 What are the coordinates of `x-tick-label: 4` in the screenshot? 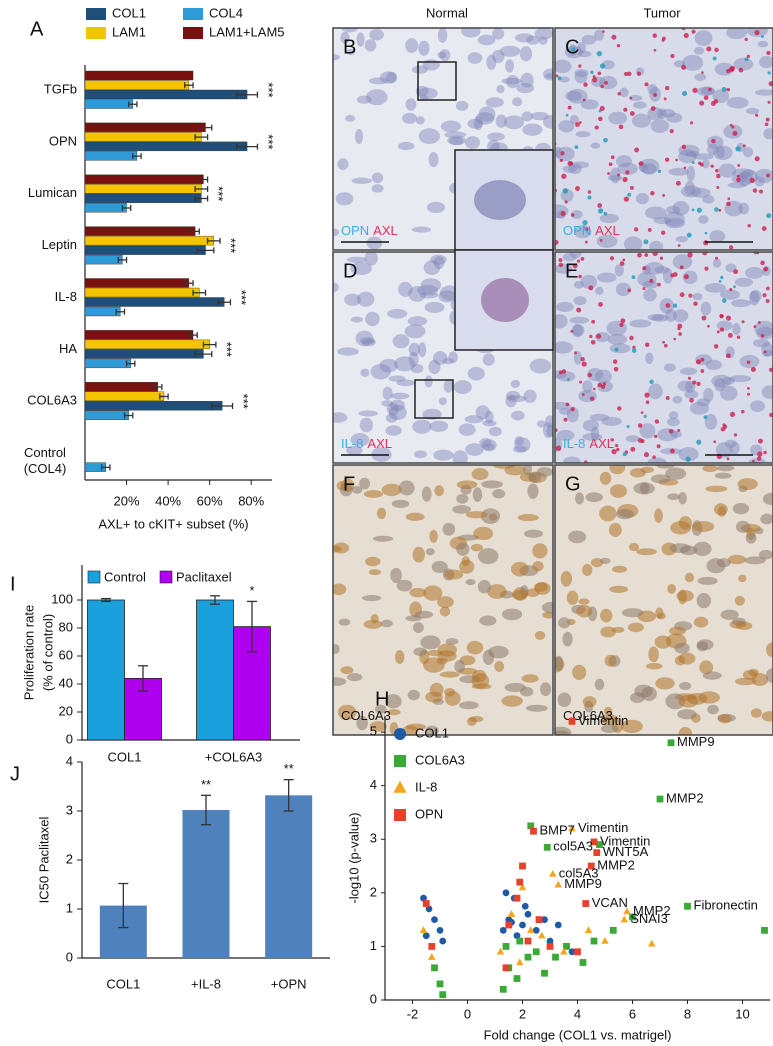 It's located at (577, 1013).